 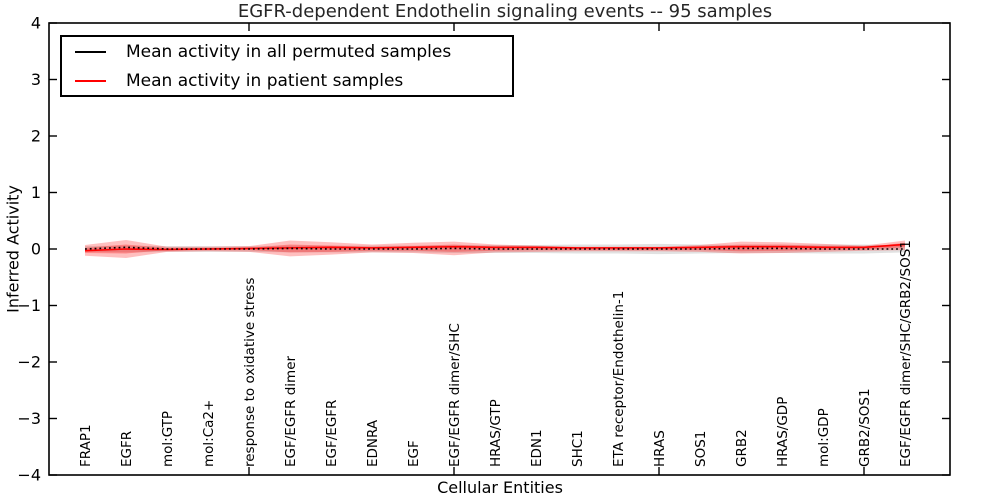 What do you see at coordinates (209, 433) in the screenshot?
I see `category-label: mol:Ca2+` at bounding box center [209, 433].